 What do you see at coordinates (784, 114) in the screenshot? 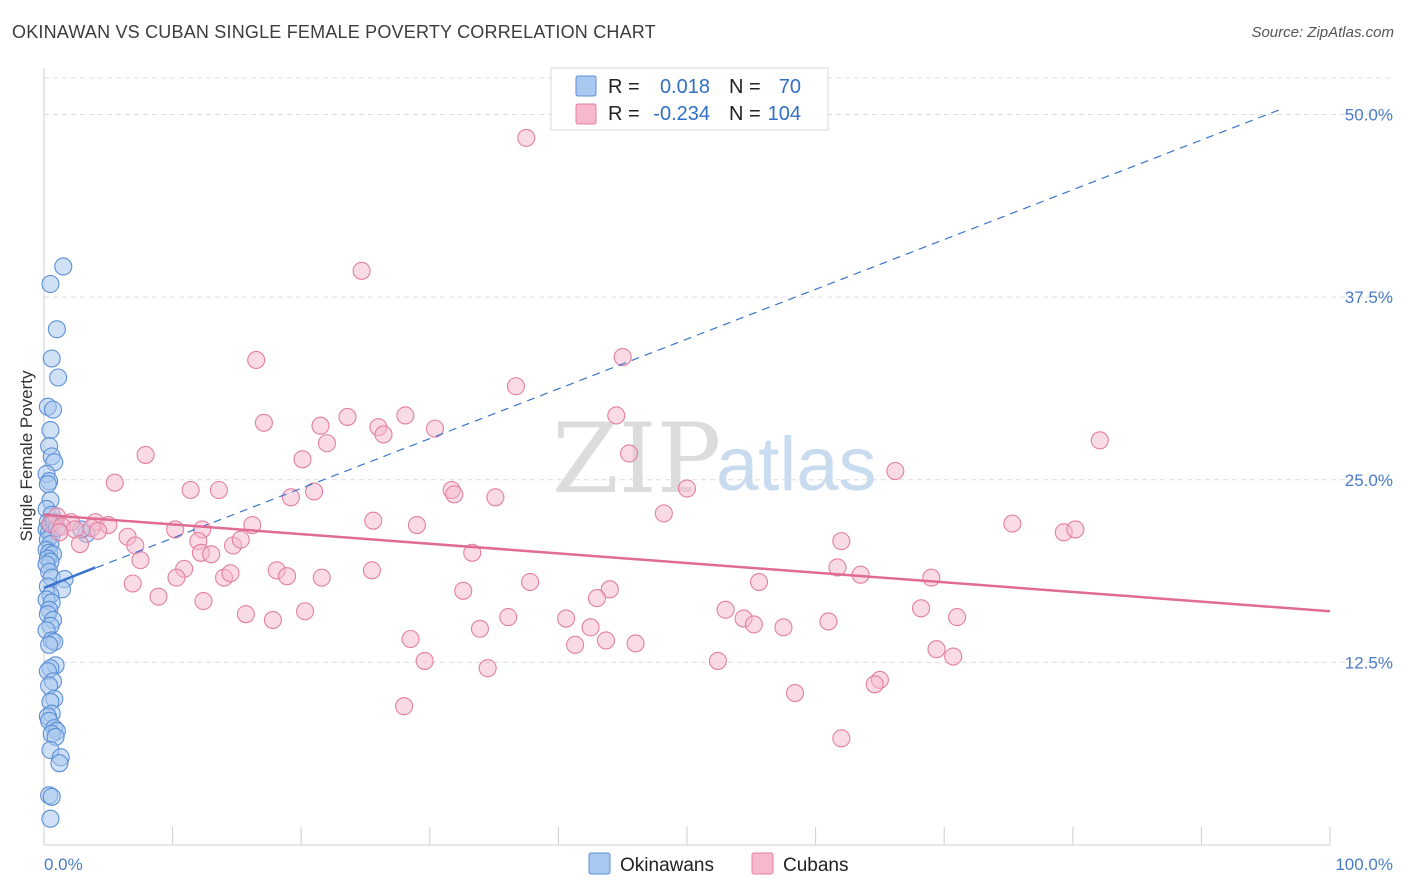
I see `legend-n-value-cubans: 104` at bounding box center [784, 114].